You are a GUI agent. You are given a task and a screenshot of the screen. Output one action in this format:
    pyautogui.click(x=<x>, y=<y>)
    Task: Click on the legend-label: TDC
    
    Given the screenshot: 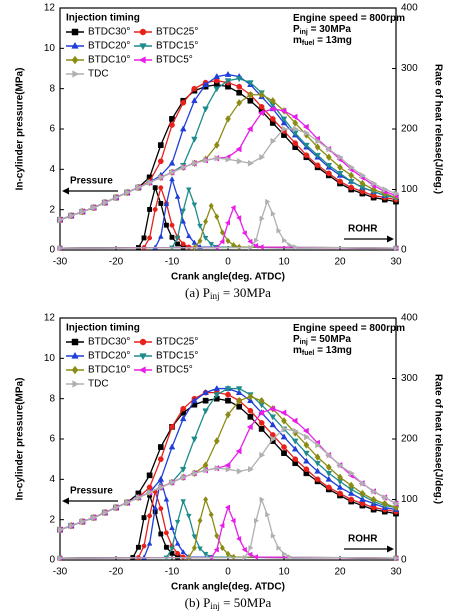 What is the action you would take?
    pyautogui.click(x=98, y=384)
    